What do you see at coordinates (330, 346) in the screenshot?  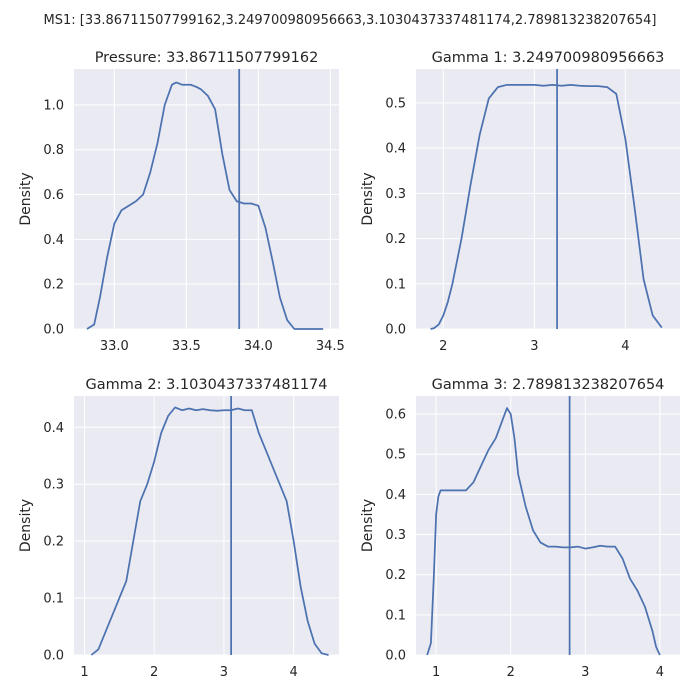 I see `x-tick-label: 34.5` at bounding box center [330, 346].